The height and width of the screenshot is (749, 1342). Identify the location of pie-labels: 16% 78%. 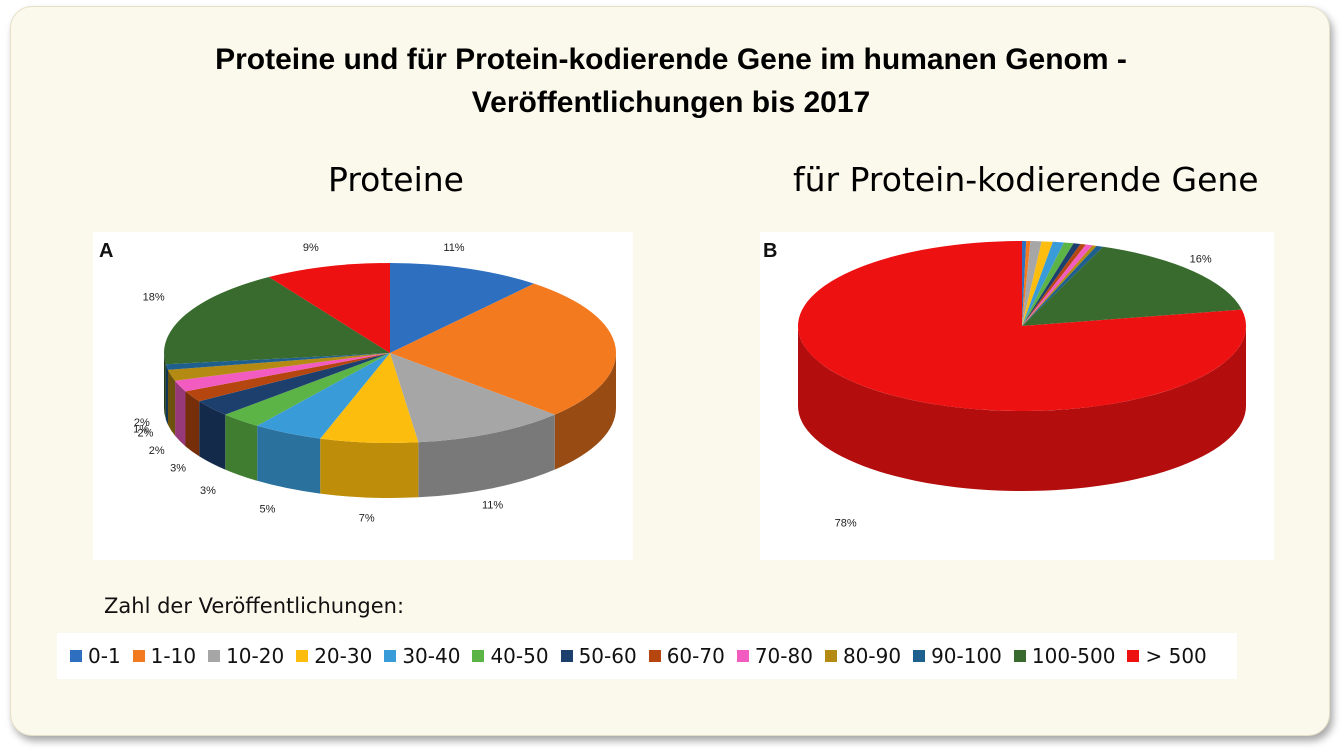
(1023, 391).